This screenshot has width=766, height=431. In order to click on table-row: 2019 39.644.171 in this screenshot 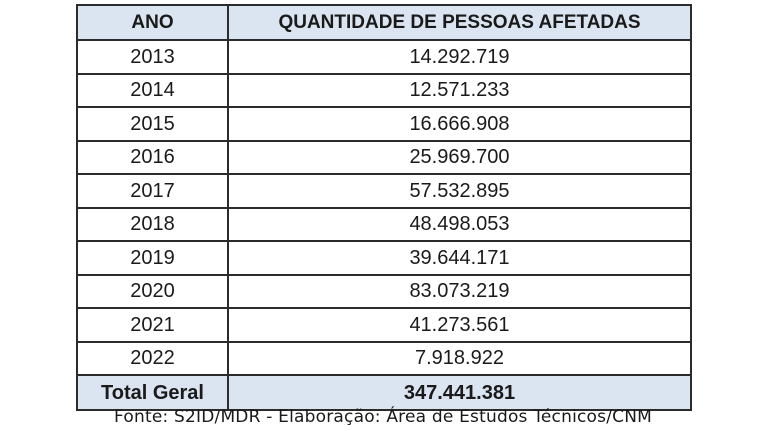, I will do `click(384, 258)`.